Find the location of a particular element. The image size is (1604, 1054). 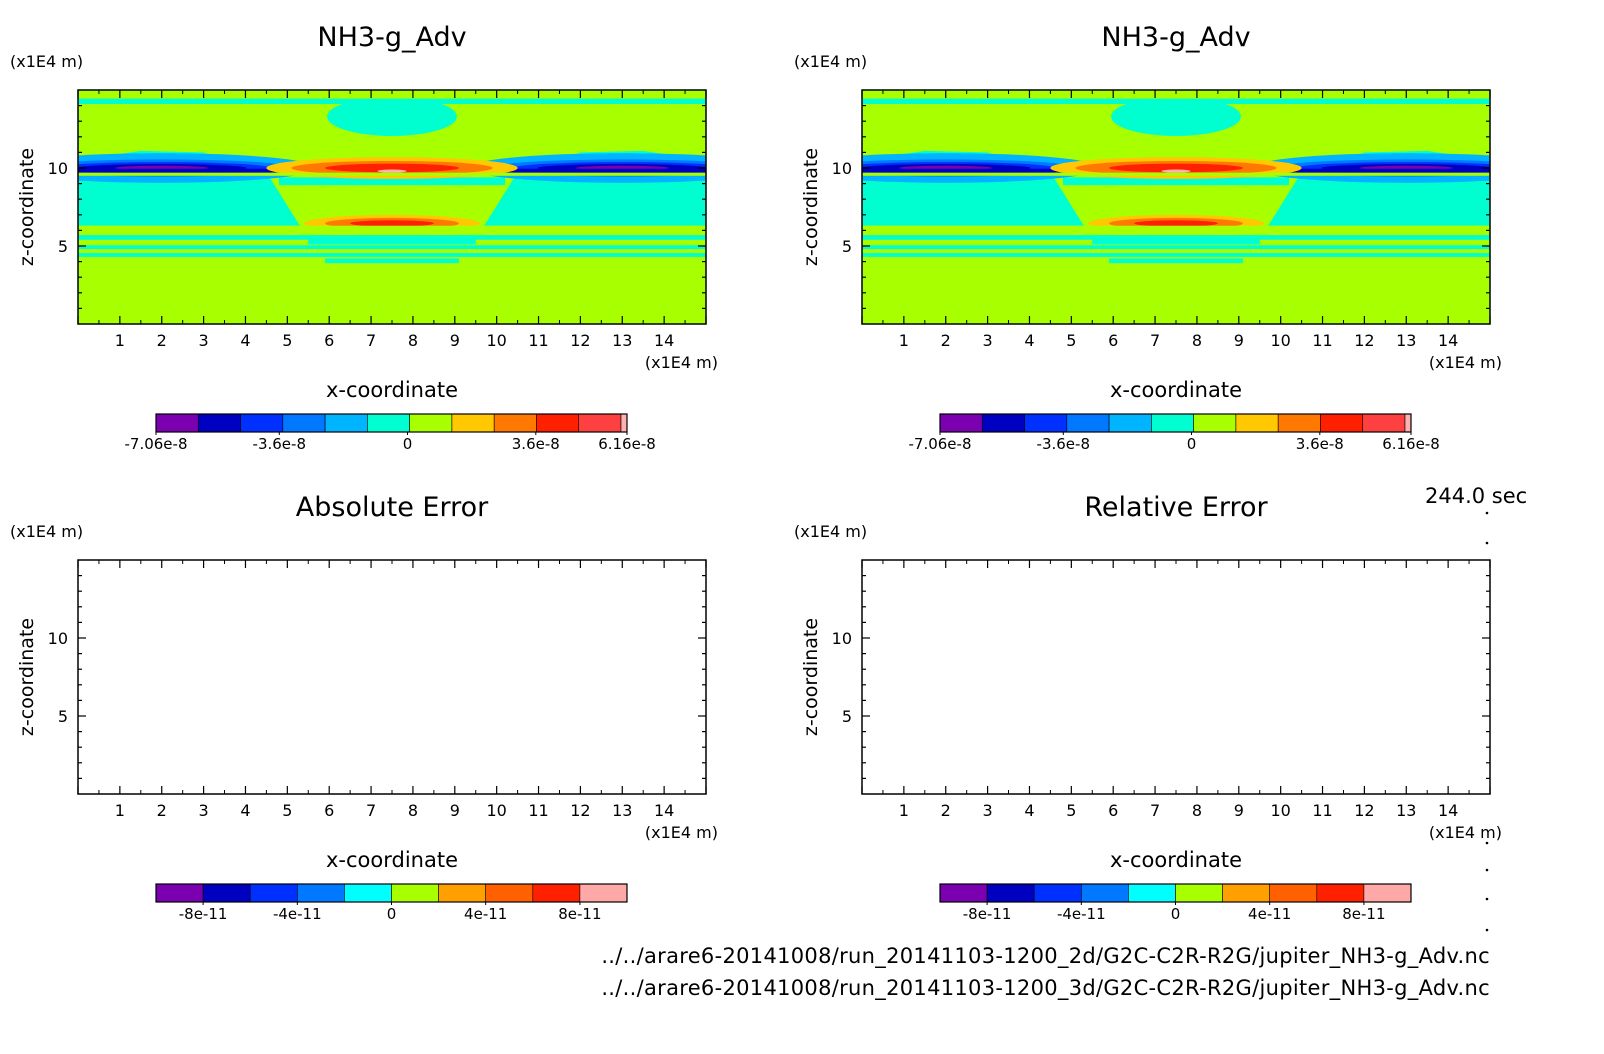

colorbar-tick-label: 6.16e-8 is located at coordinates (1411, 444).